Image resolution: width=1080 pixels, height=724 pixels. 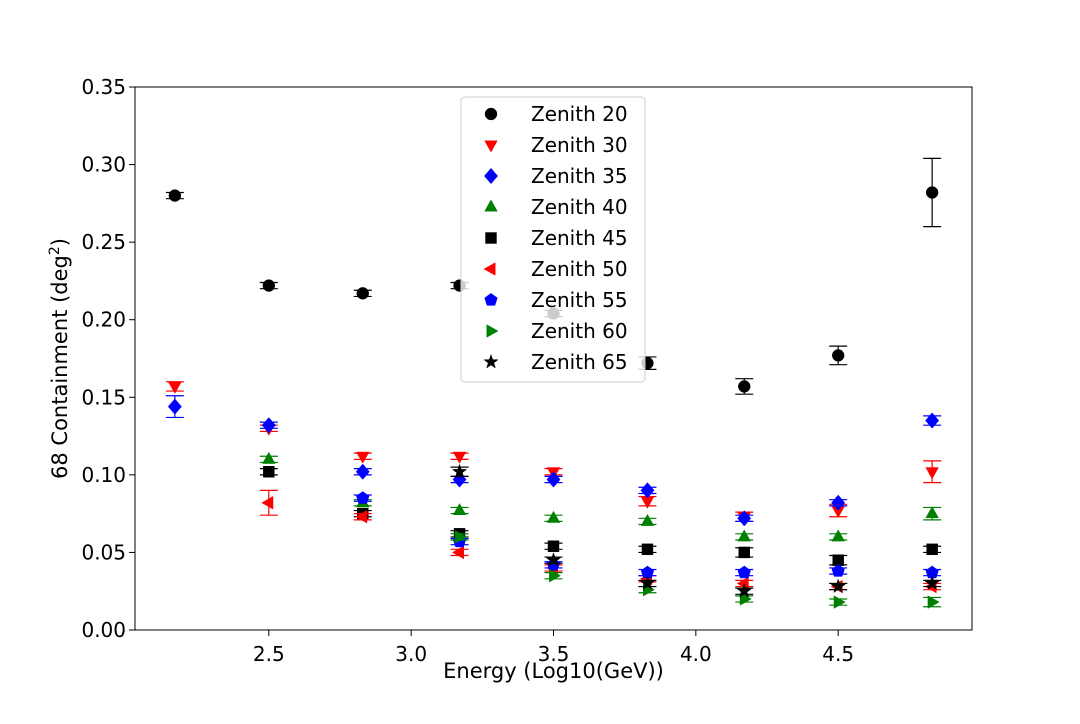 I want to click on y-tick-label: 0.25, so click(x=103, y=242).